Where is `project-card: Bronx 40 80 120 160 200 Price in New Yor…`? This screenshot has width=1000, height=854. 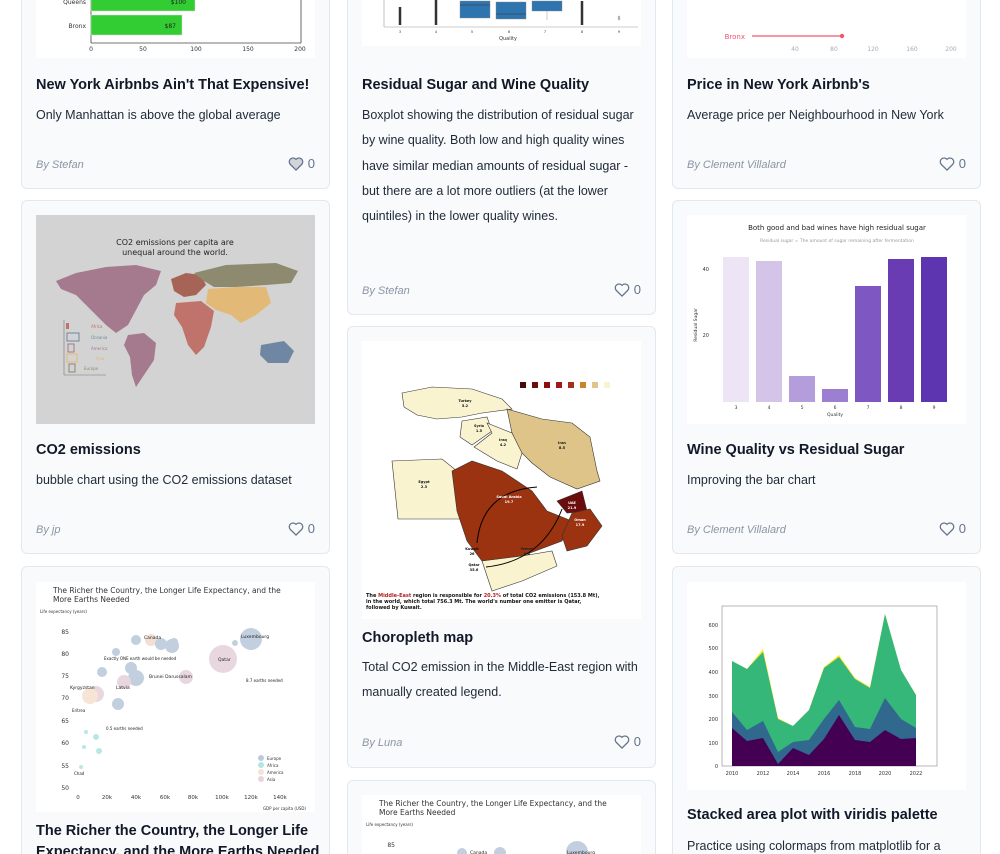 project-card: Bronx 40 80 120 160 200 Price in New Yor… is located at coordinates (826, 94).